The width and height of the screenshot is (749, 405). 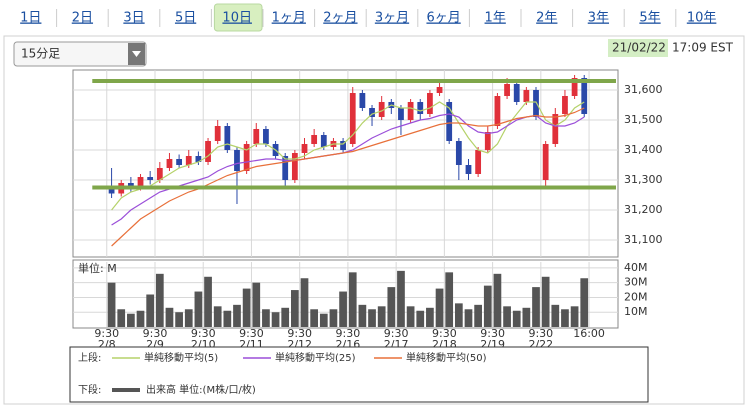 I want to click on tab: 5年, so click(x=649, y=18).